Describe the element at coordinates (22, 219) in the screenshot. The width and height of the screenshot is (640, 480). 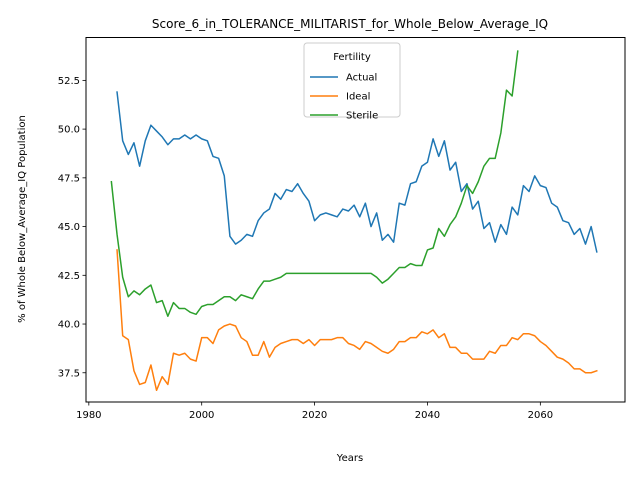
I see `y-axis-label: % of Whole Below_Average_IQ Population` at that location.